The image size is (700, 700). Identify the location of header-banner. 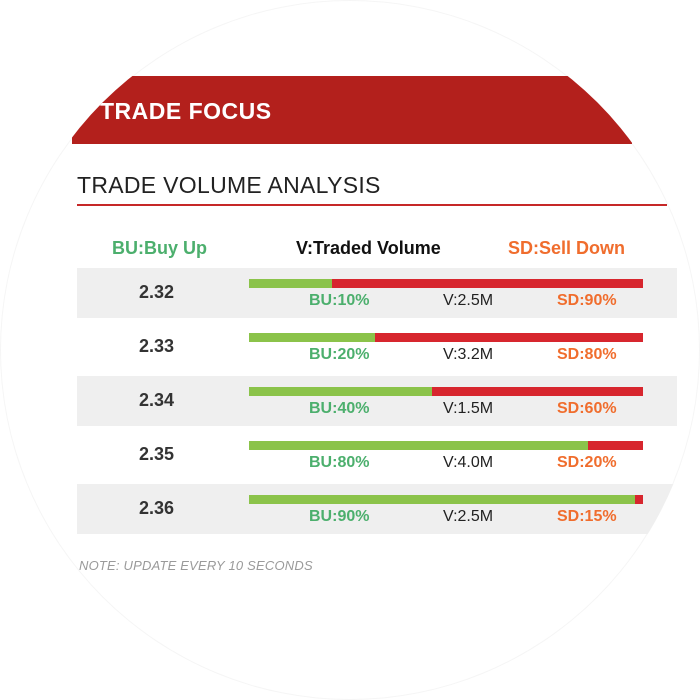
(352, 110).